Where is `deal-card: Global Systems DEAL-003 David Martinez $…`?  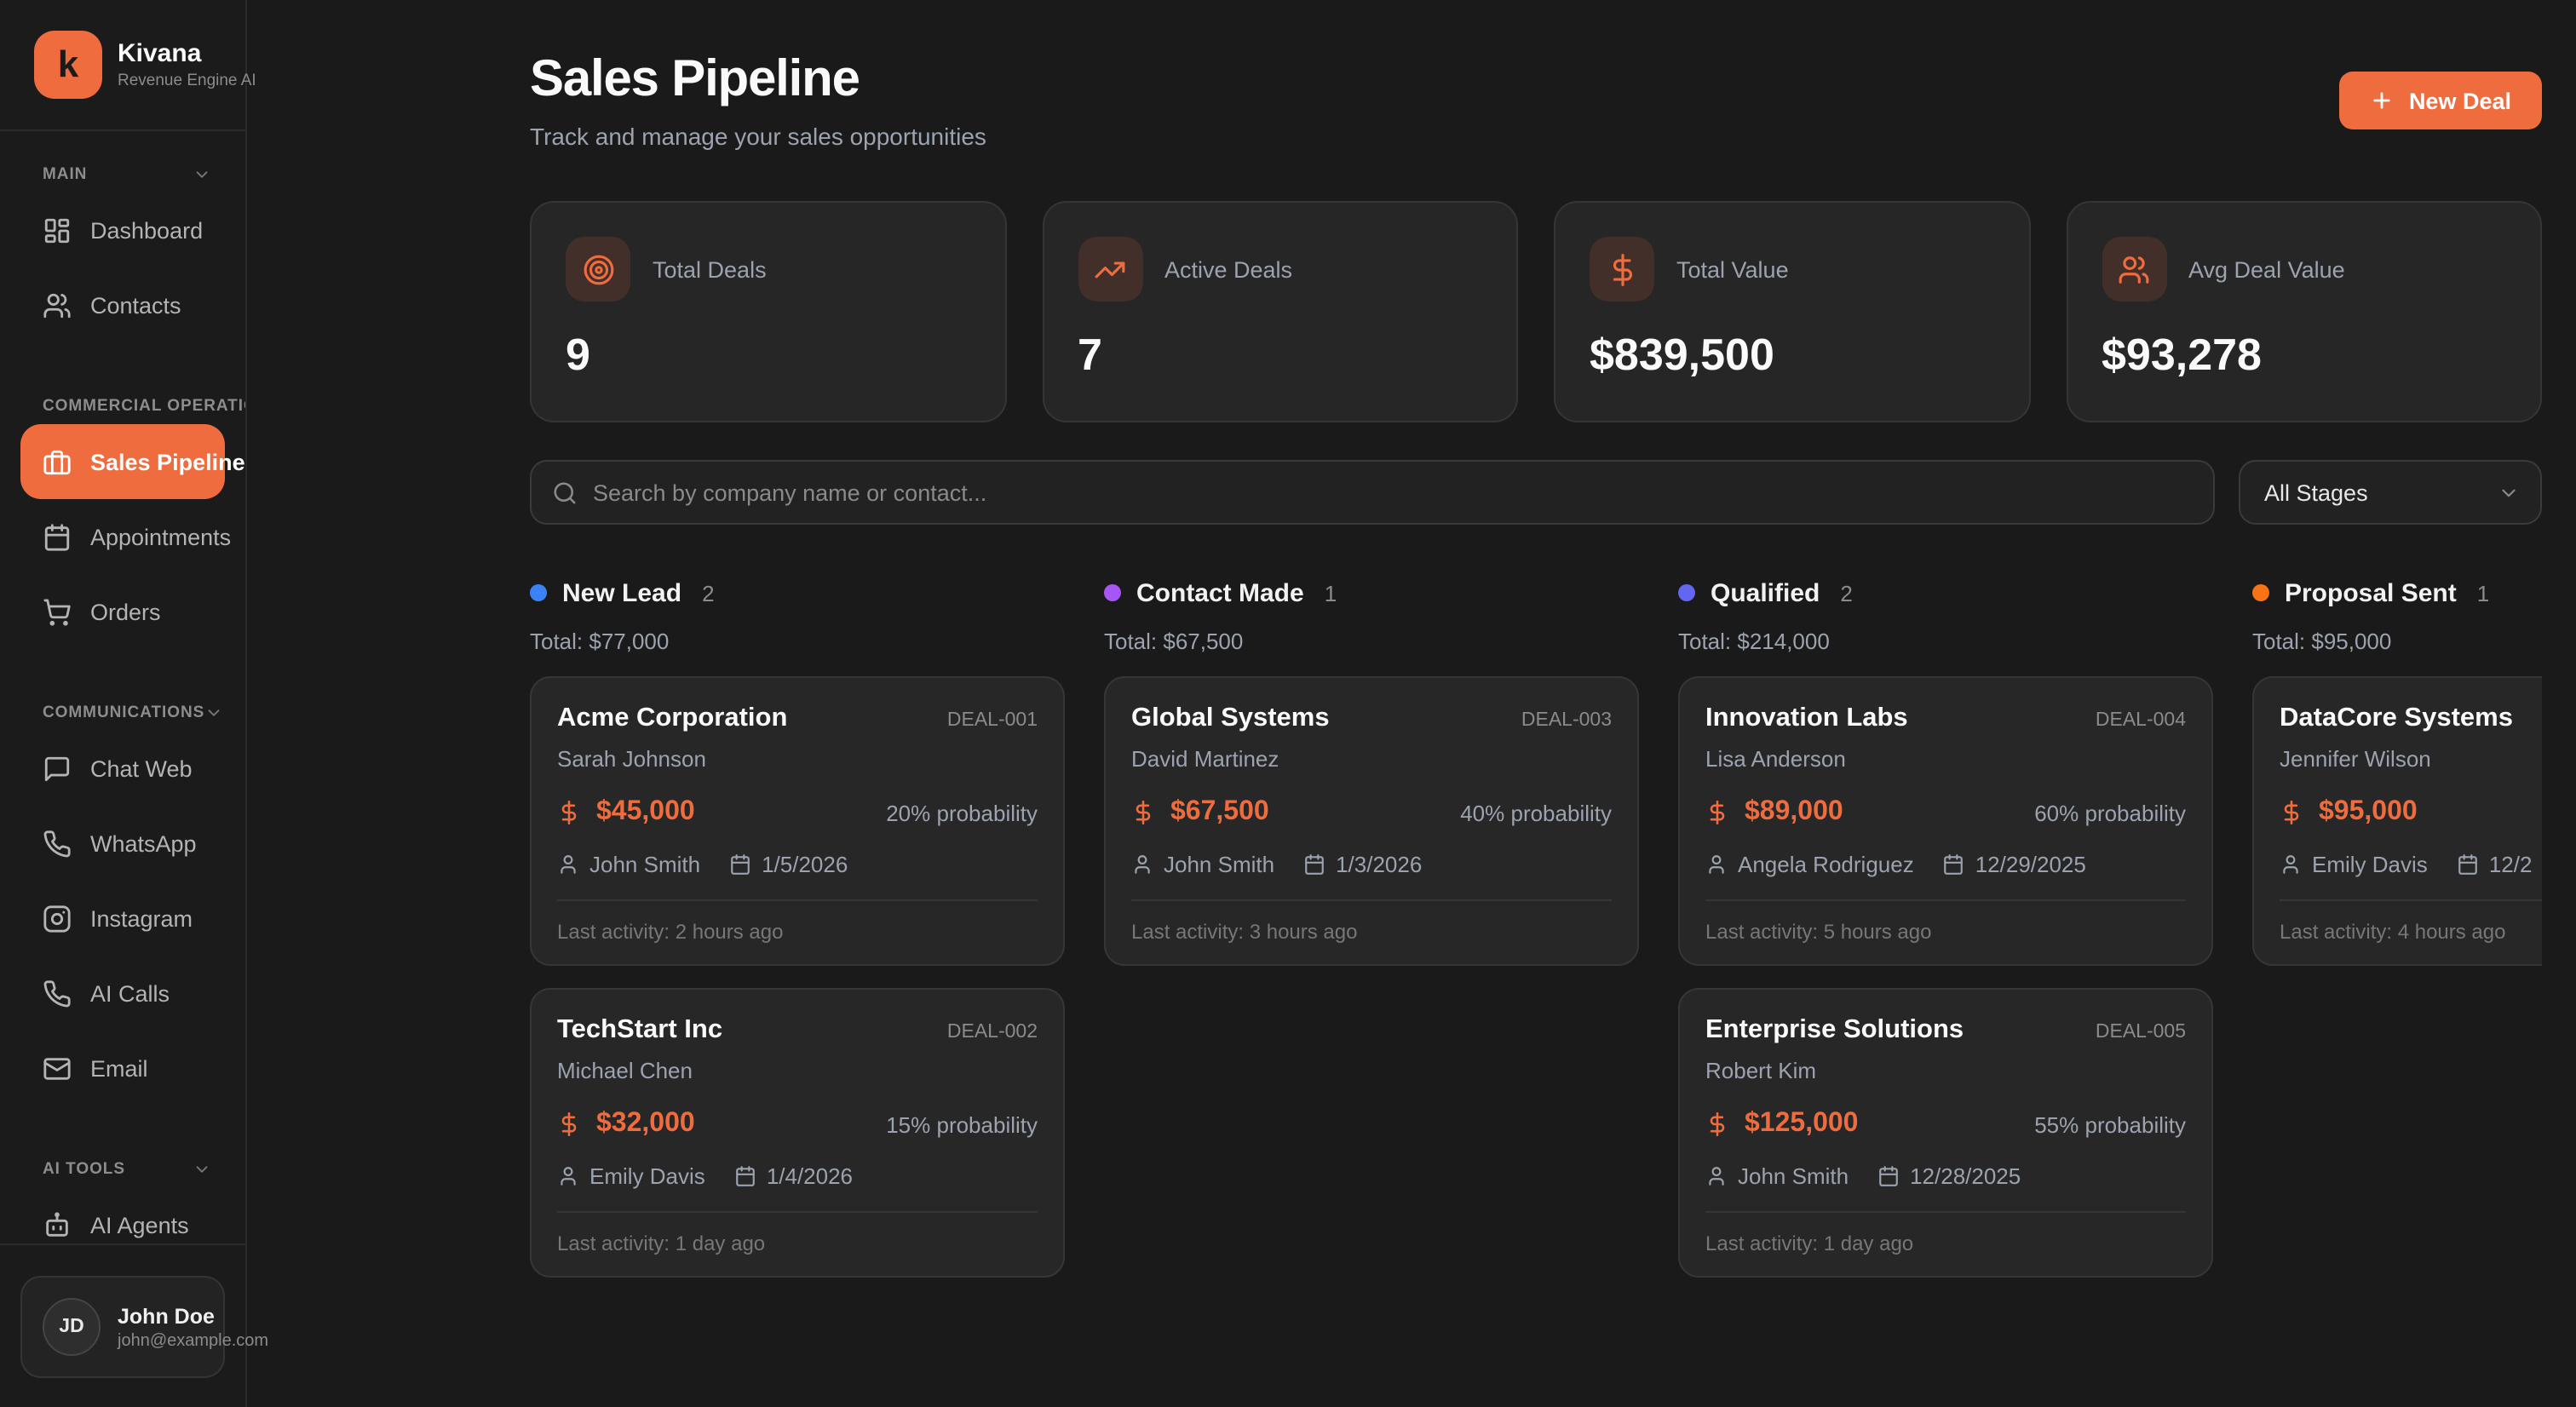
deal-card: Global Systems DEAL-003 David Martinez $… is located at coordinates (1372, 821).